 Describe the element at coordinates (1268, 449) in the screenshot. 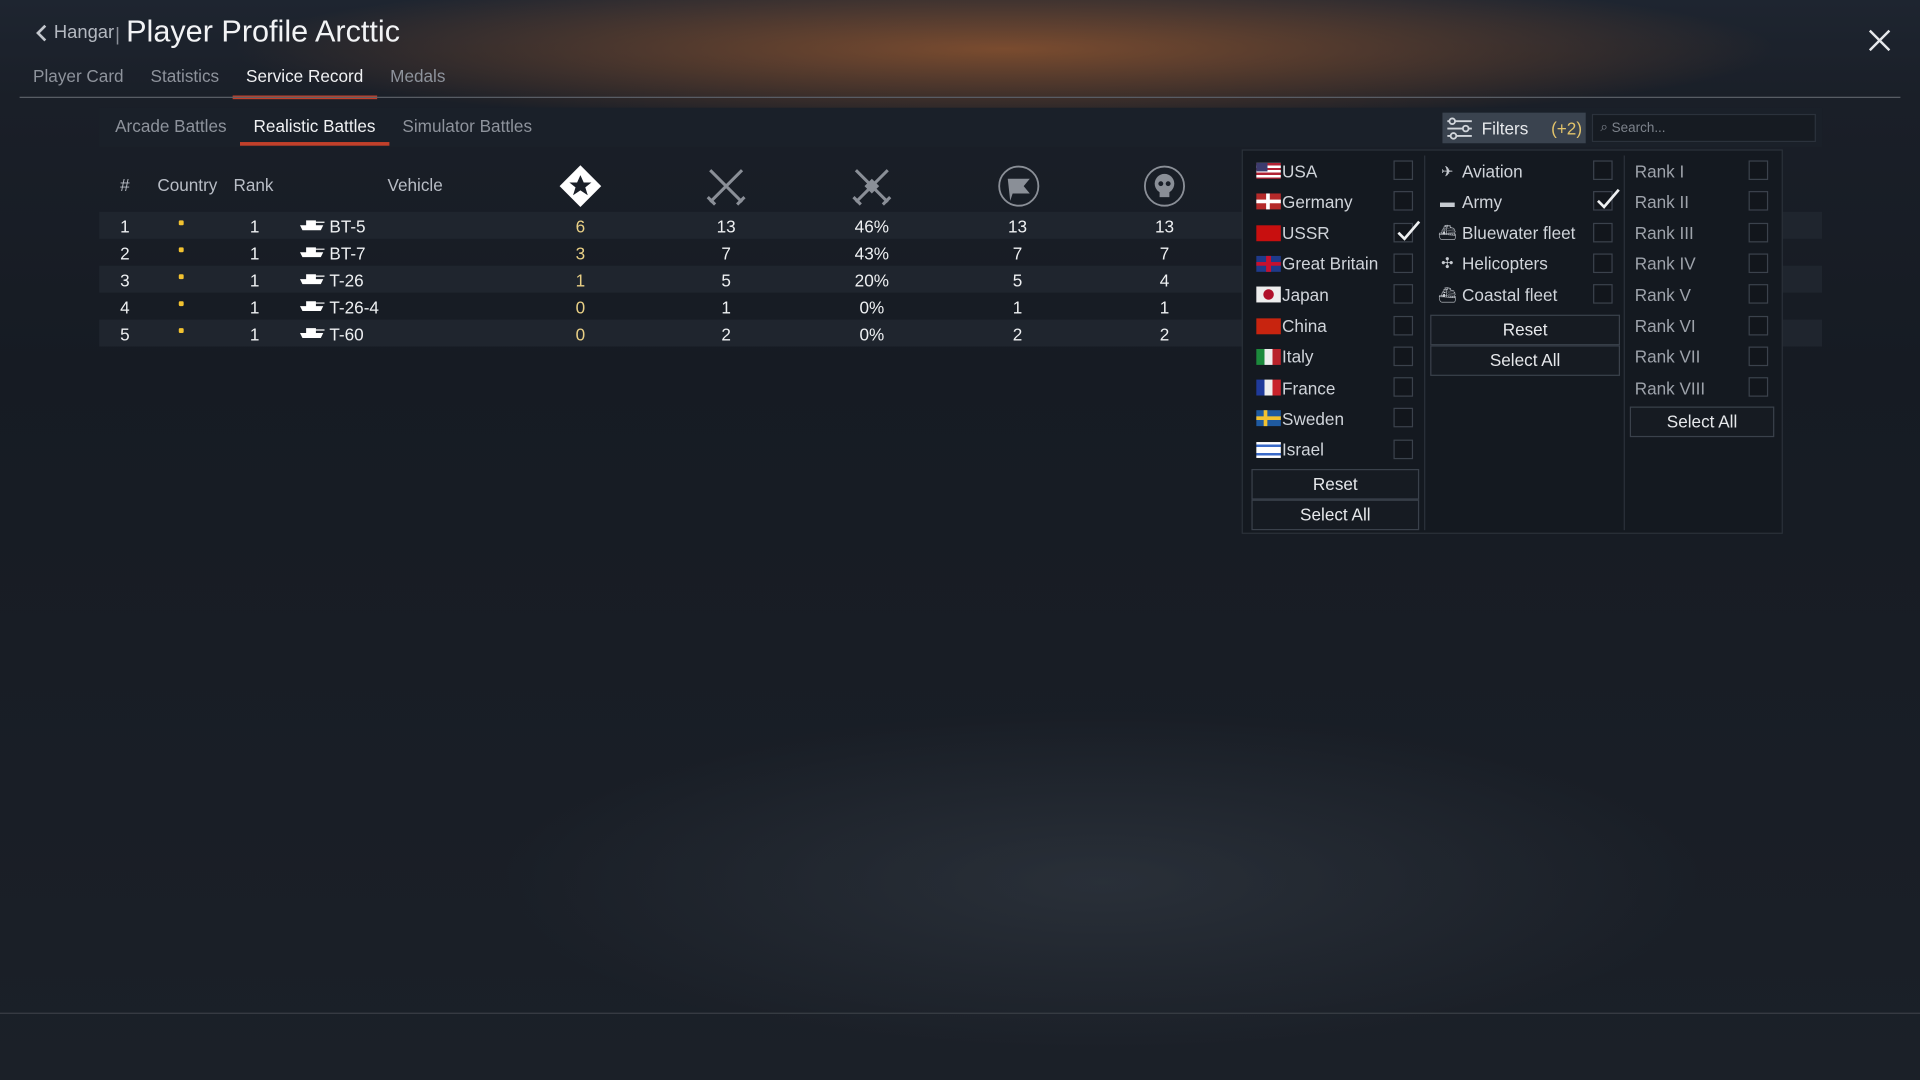

I see `israel-flag-icon` at that location.